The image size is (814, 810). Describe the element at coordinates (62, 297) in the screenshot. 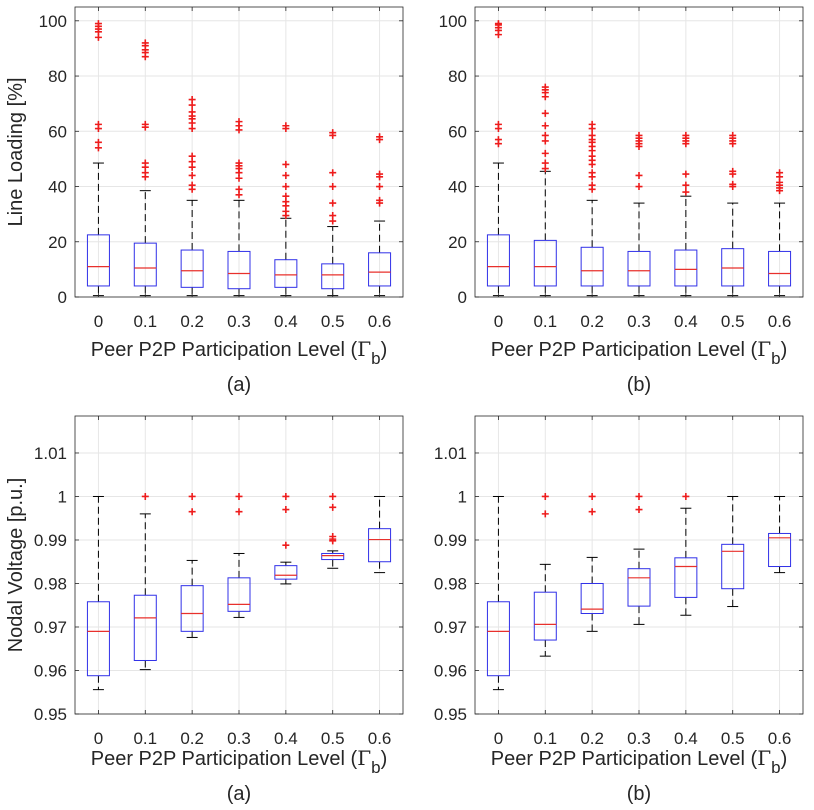

I see `y-tick-label: 0` at that location.